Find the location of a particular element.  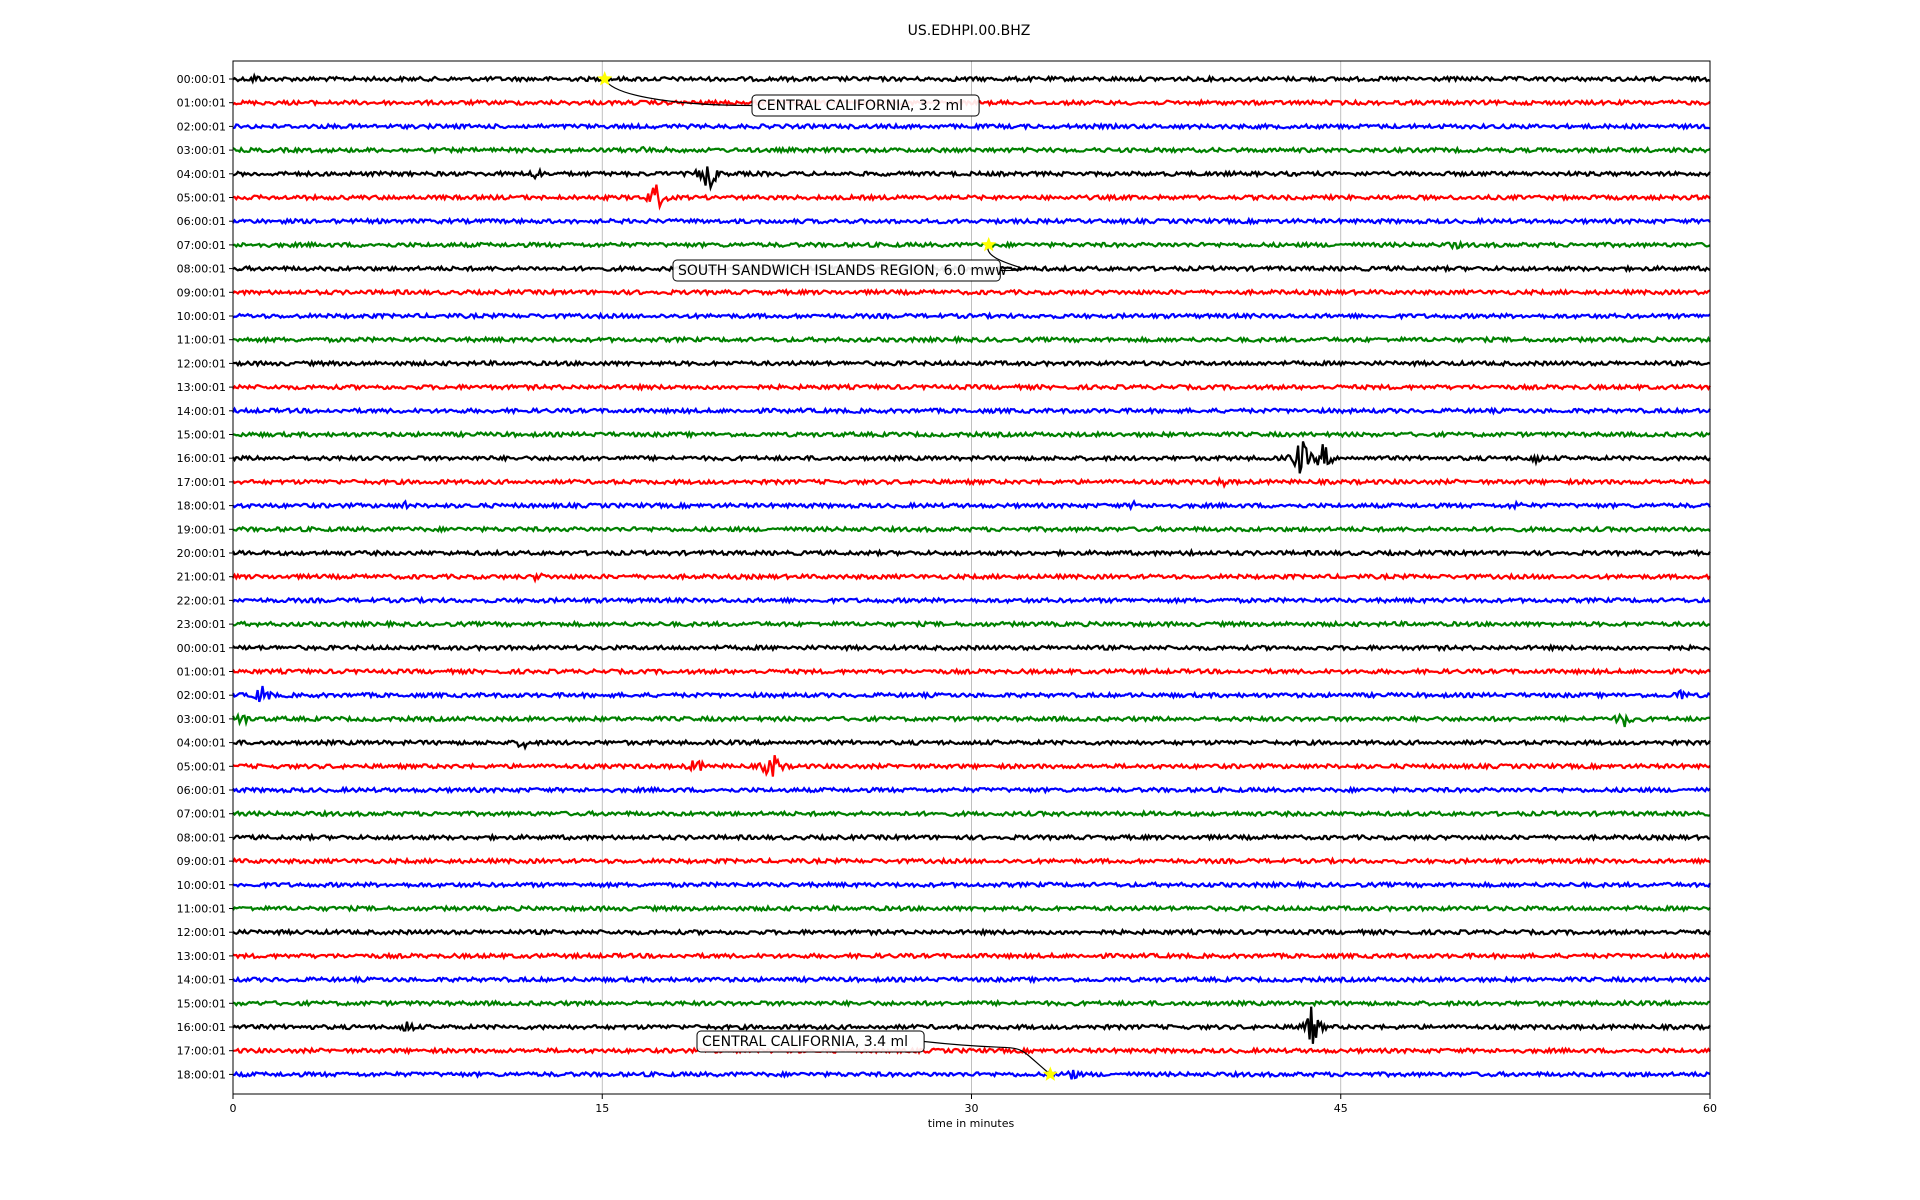

event-label: CENTRAL CALIFORNIA, 3.4 ml is located at coordinates (805, 1042).